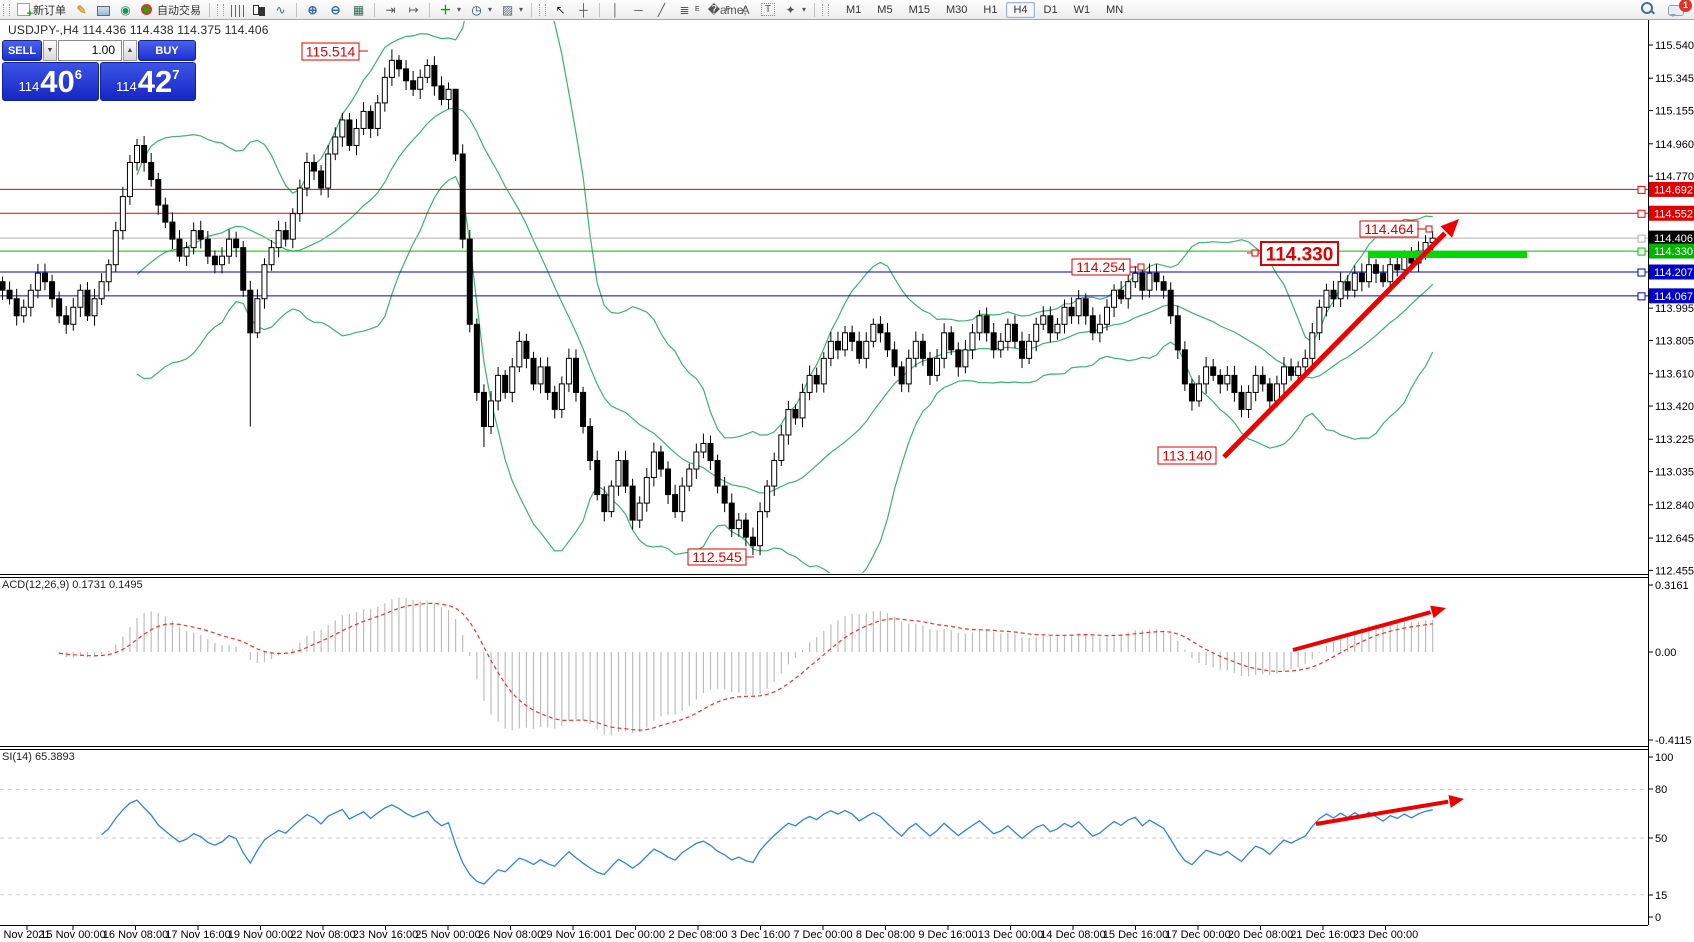 The width and height of the screenshot is (1694, 942). Describe the element at coordinates (90, 50) in the screenshot. I see `volume-input: 1.00` at that location.